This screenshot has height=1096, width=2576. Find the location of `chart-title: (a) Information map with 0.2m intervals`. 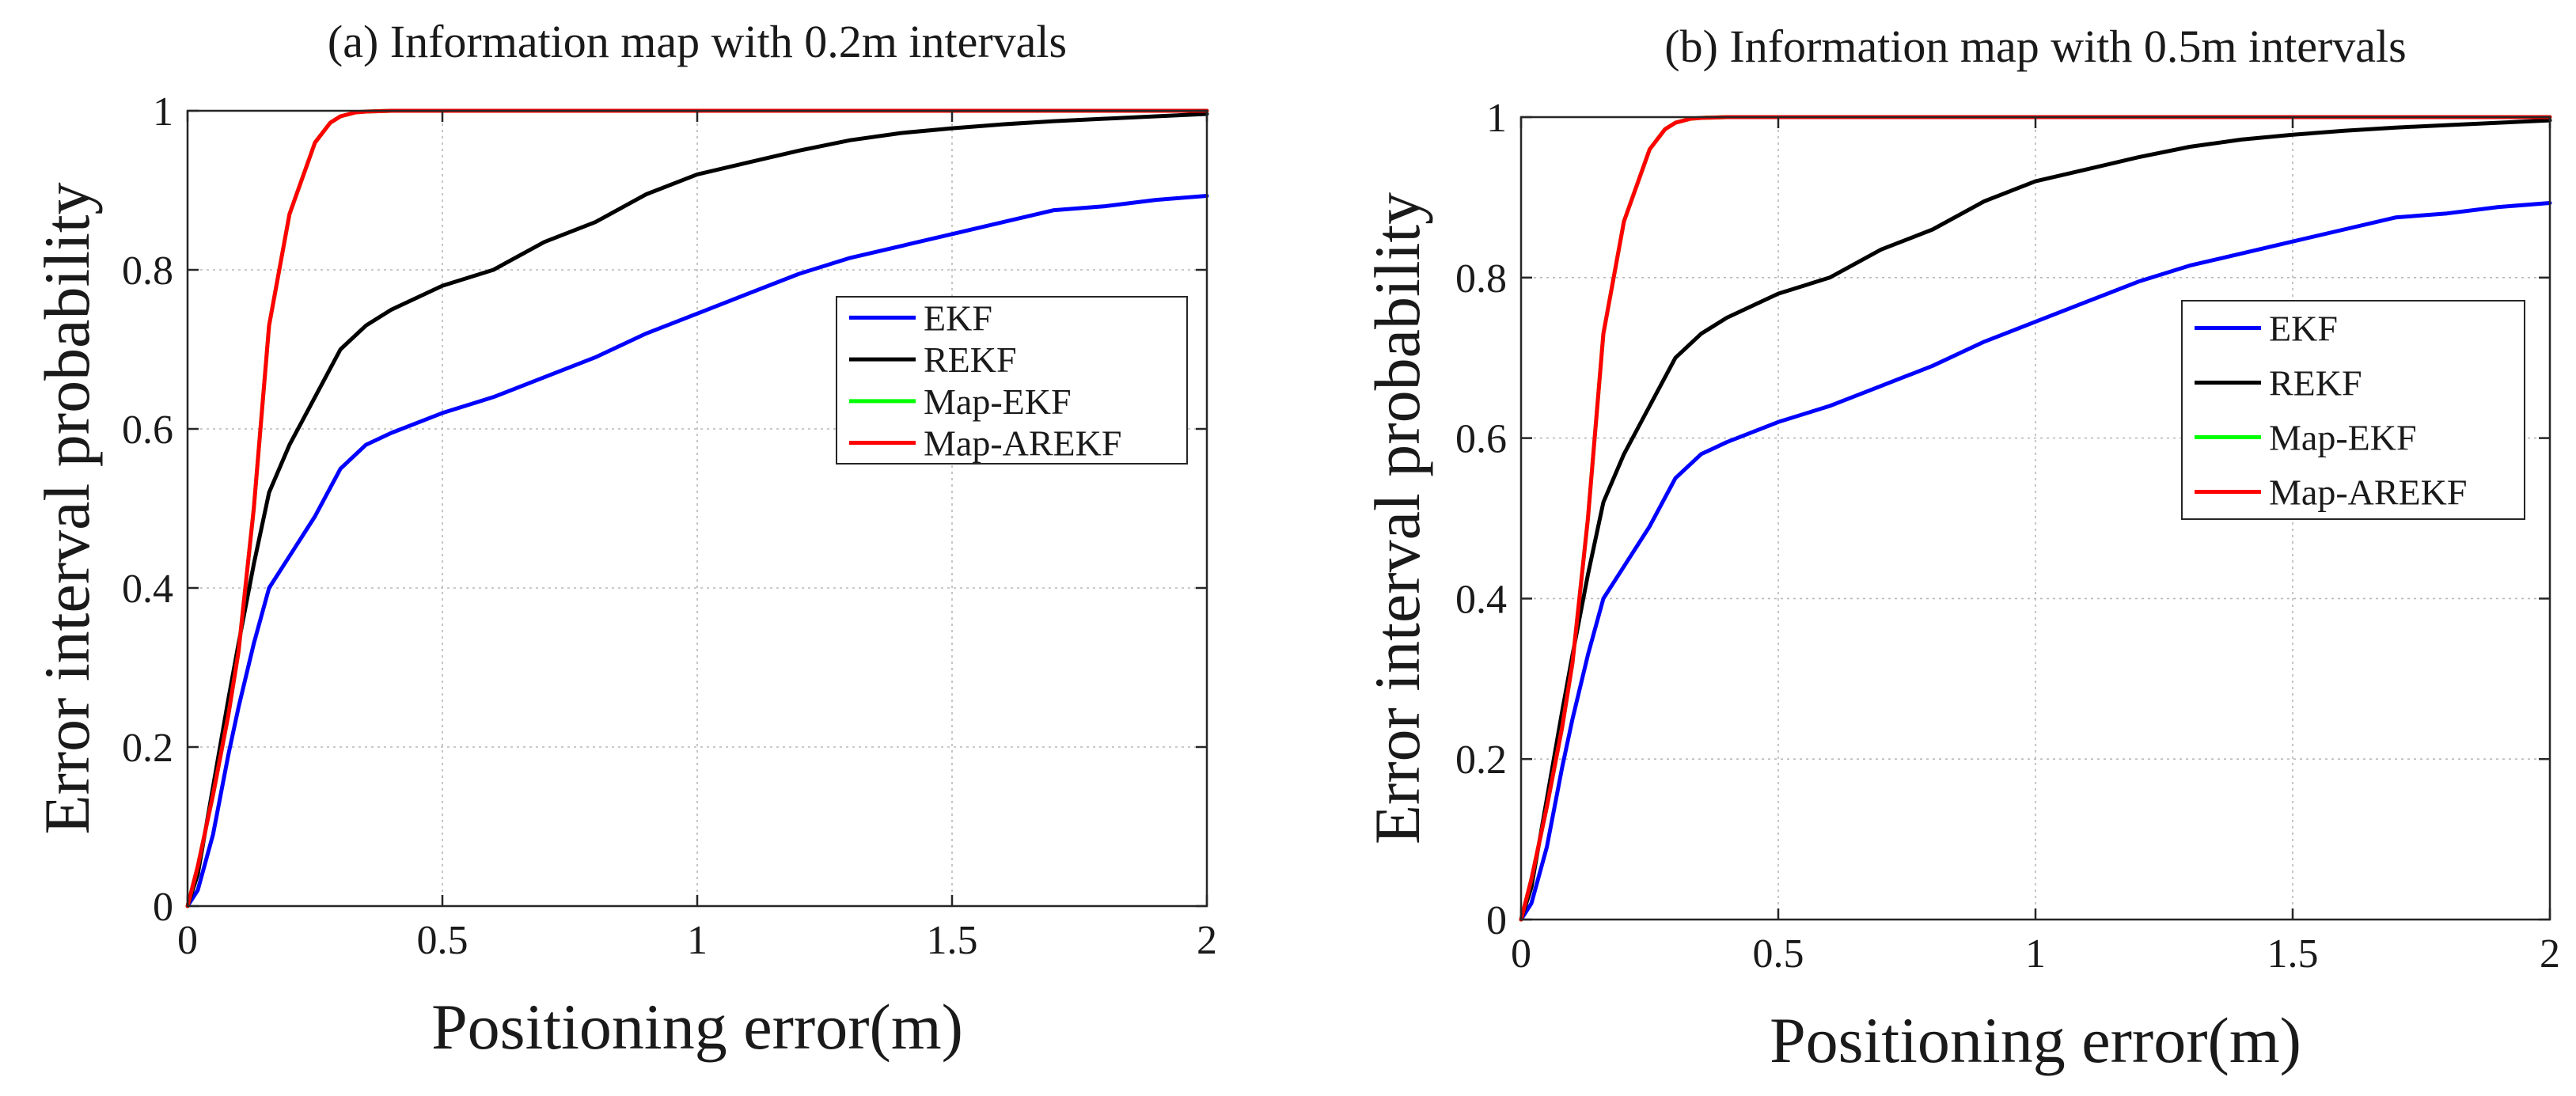

chart-title: (a) Information map with 0.2m intervals is located at coordinates (697, 41).